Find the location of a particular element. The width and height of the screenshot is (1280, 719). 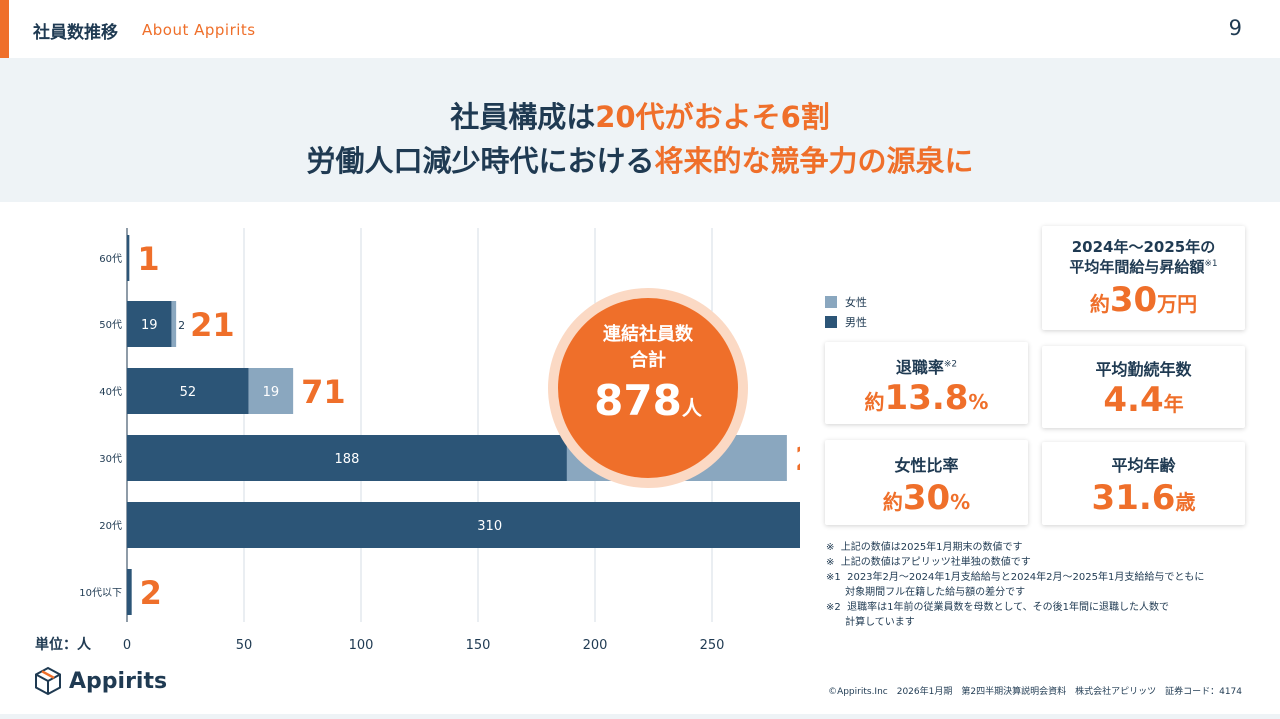

headline-line2-b: 将来的な競争力の源泉に is located at coordinates (814, 161).